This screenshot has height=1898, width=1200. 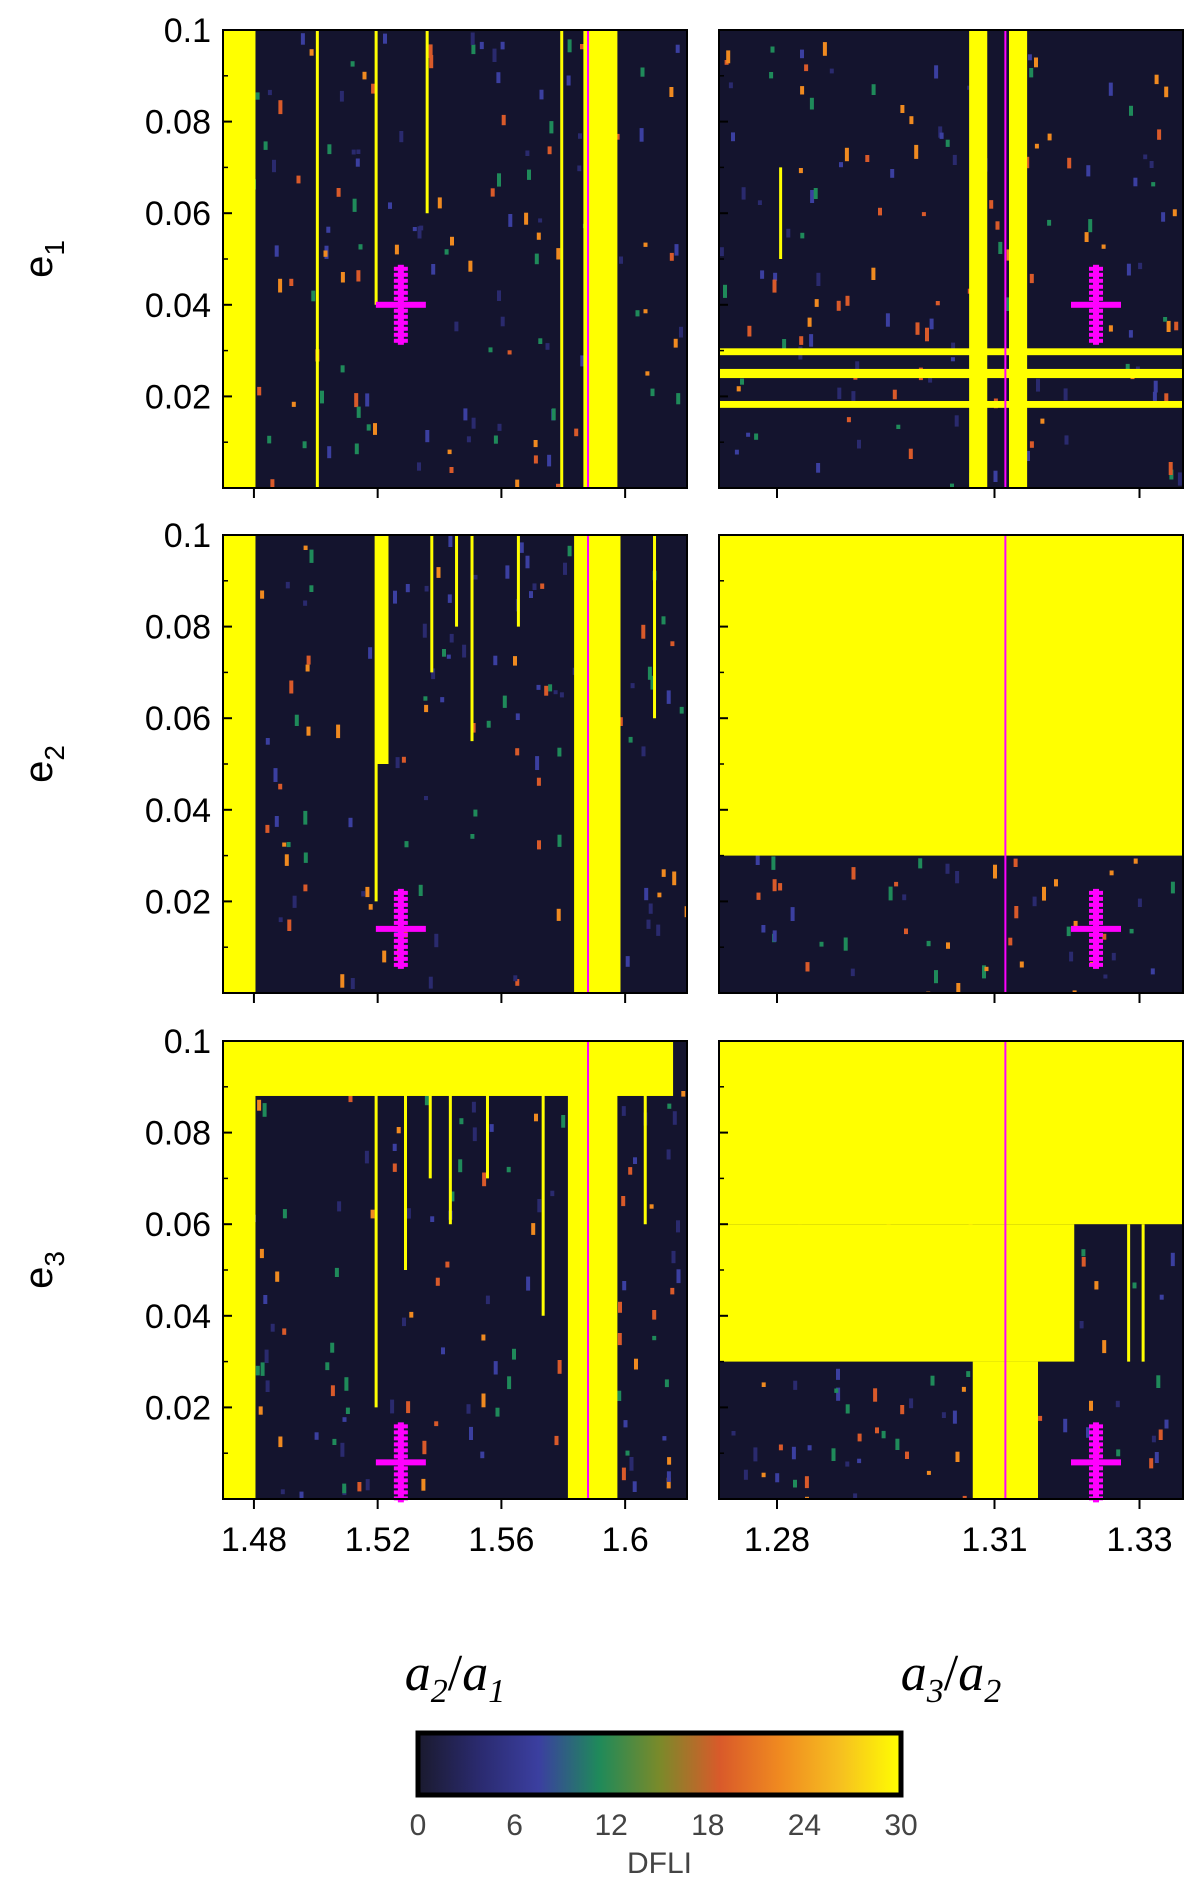 What do you see at coordinates (951, 263) in the screenshot?
I see `panel-r1-c2` at bounding box center [951, 263].